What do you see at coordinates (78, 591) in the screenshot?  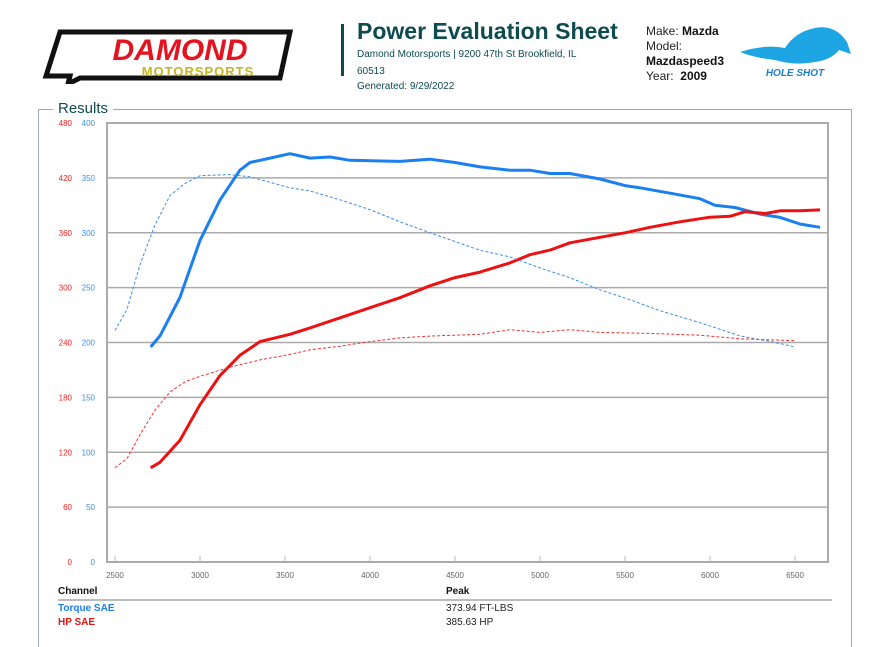 I see `table-header-channel: Channel` at bounding box center [78, 591].